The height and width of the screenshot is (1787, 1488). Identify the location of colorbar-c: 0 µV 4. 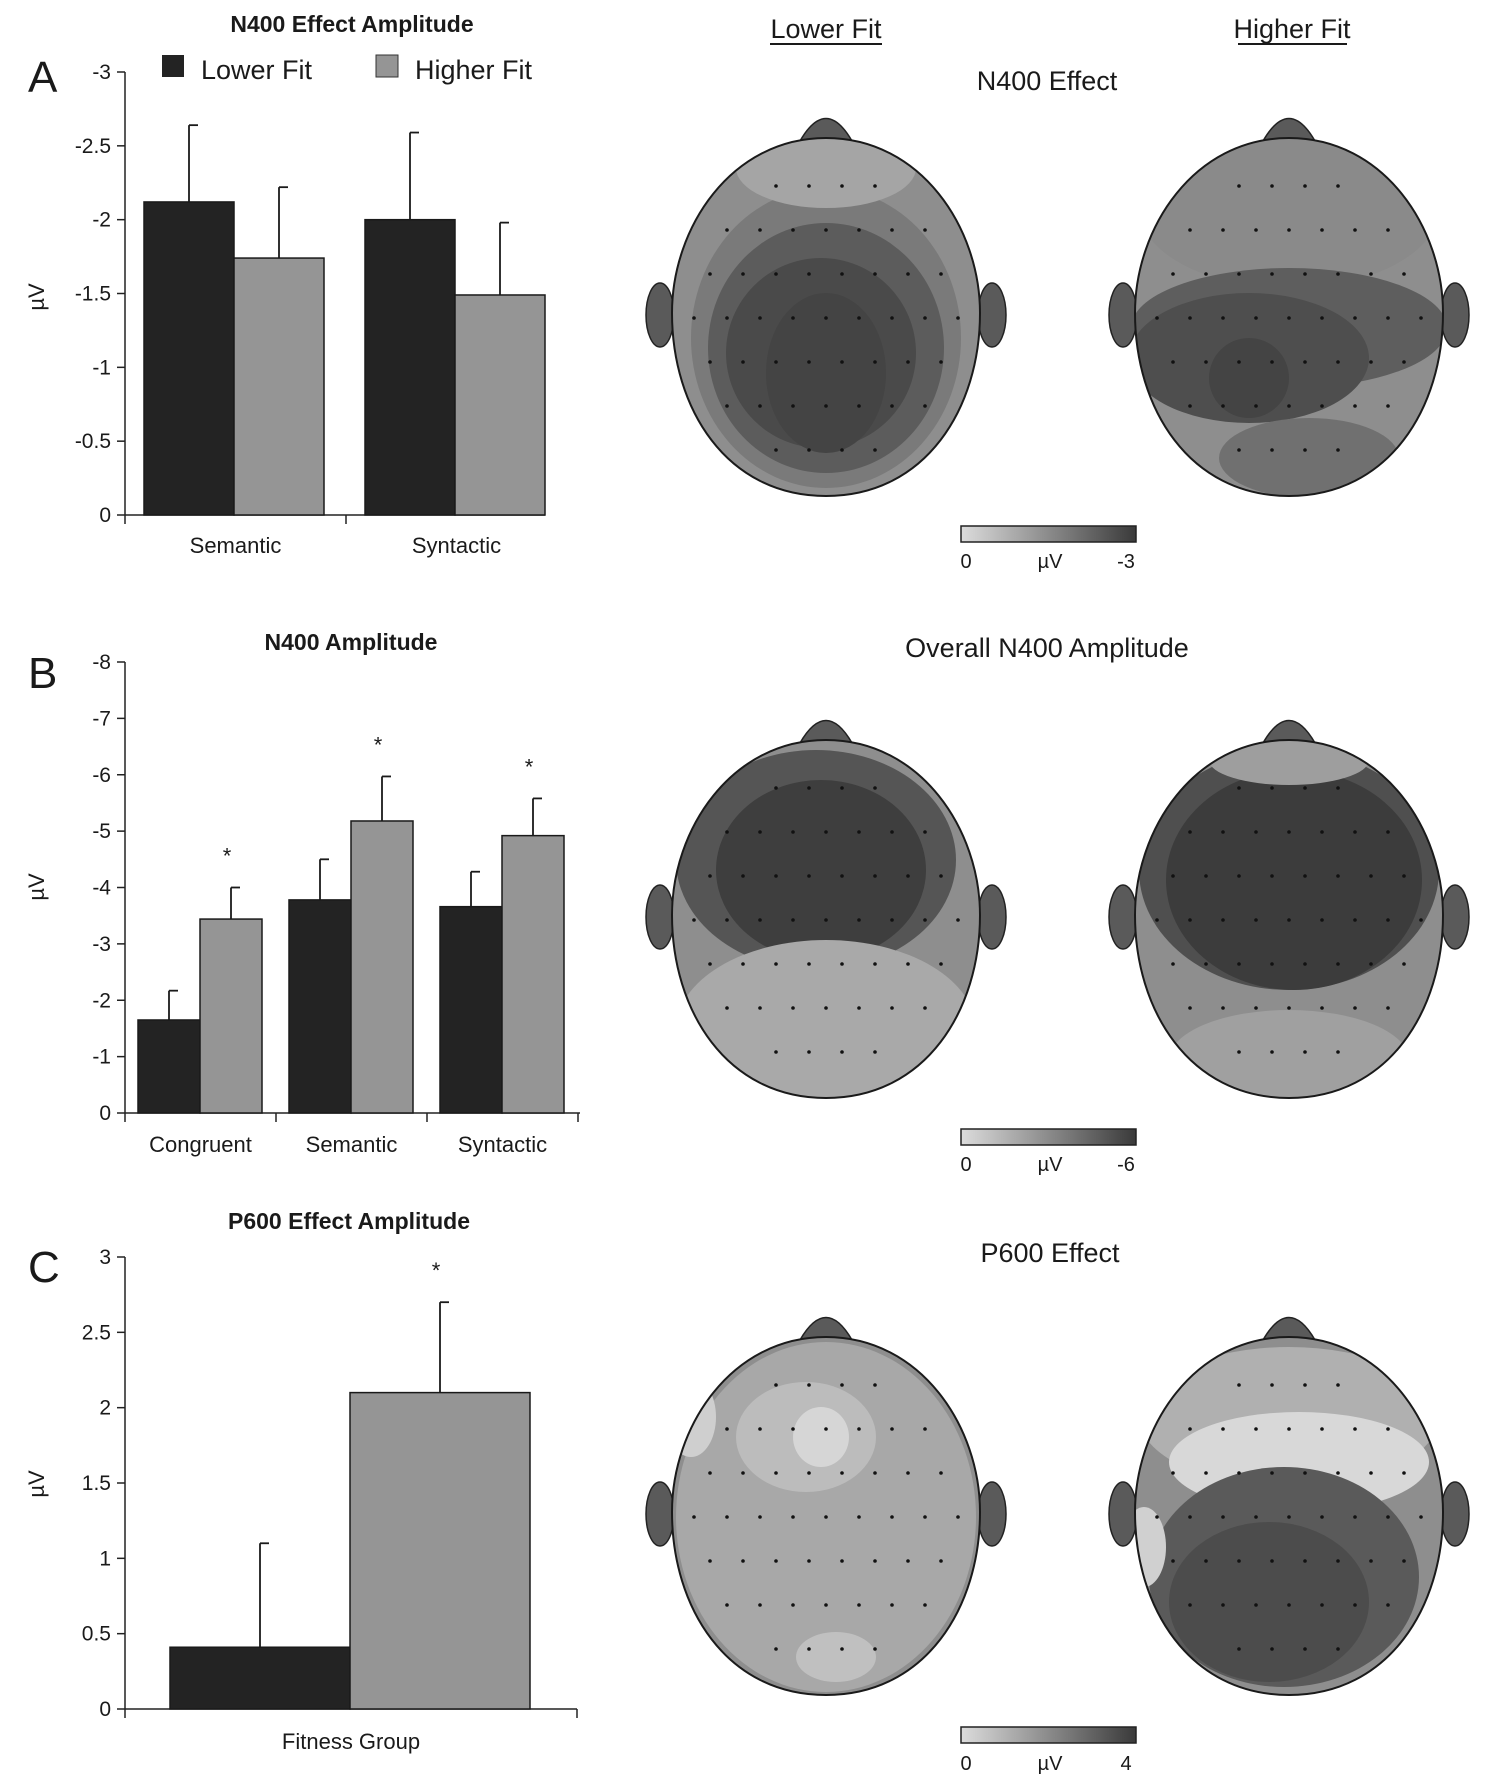
(1048, 1750).